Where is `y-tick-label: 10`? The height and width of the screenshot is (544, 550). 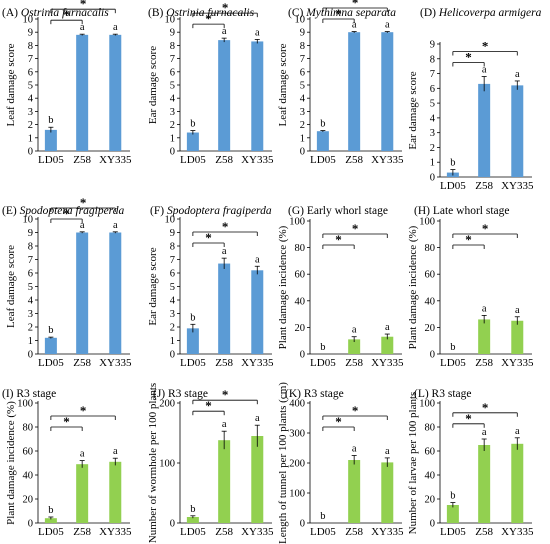 y-tick-label: 10 is located at coordinates (170, 20).